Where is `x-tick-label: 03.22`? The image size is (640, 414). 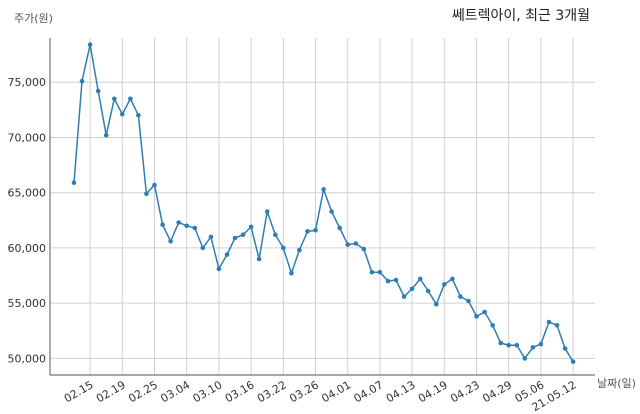 x-tick-label: 03.22 is located at coordinates (272, 391).